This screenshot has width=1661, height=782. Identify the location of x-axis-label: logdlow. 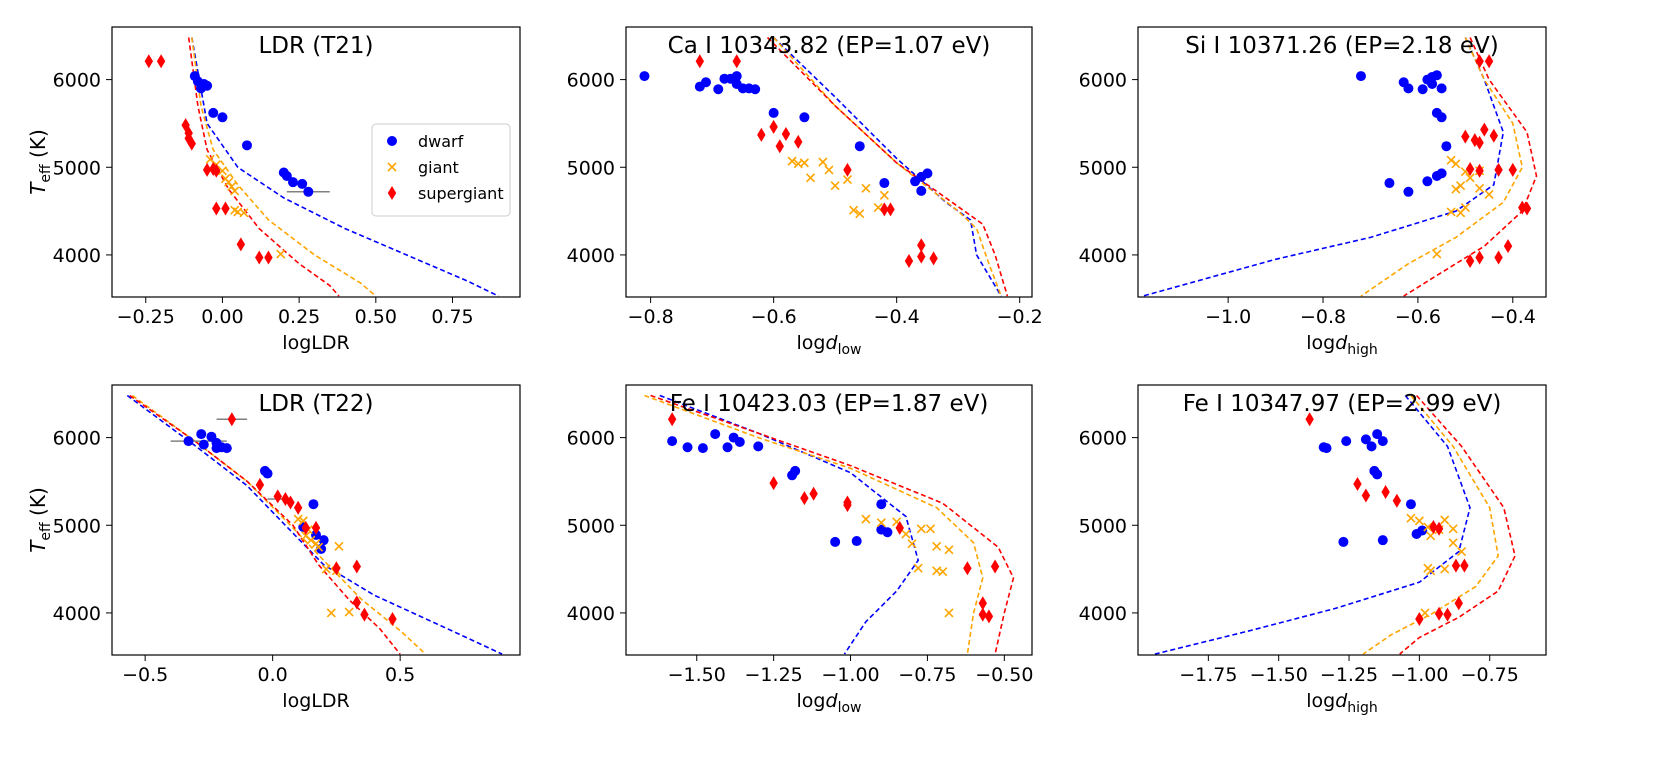
(829, 703).